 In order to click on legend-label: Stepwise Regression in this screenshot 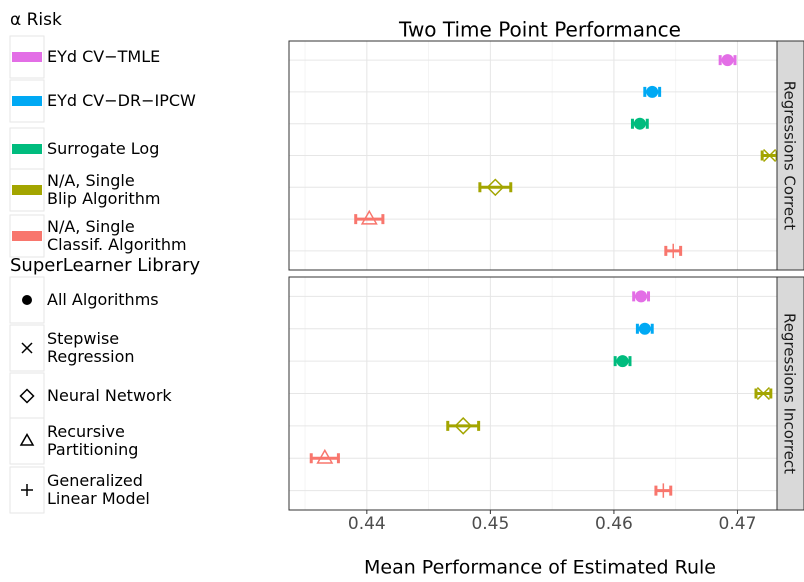, I will do `click(91, 347)`.